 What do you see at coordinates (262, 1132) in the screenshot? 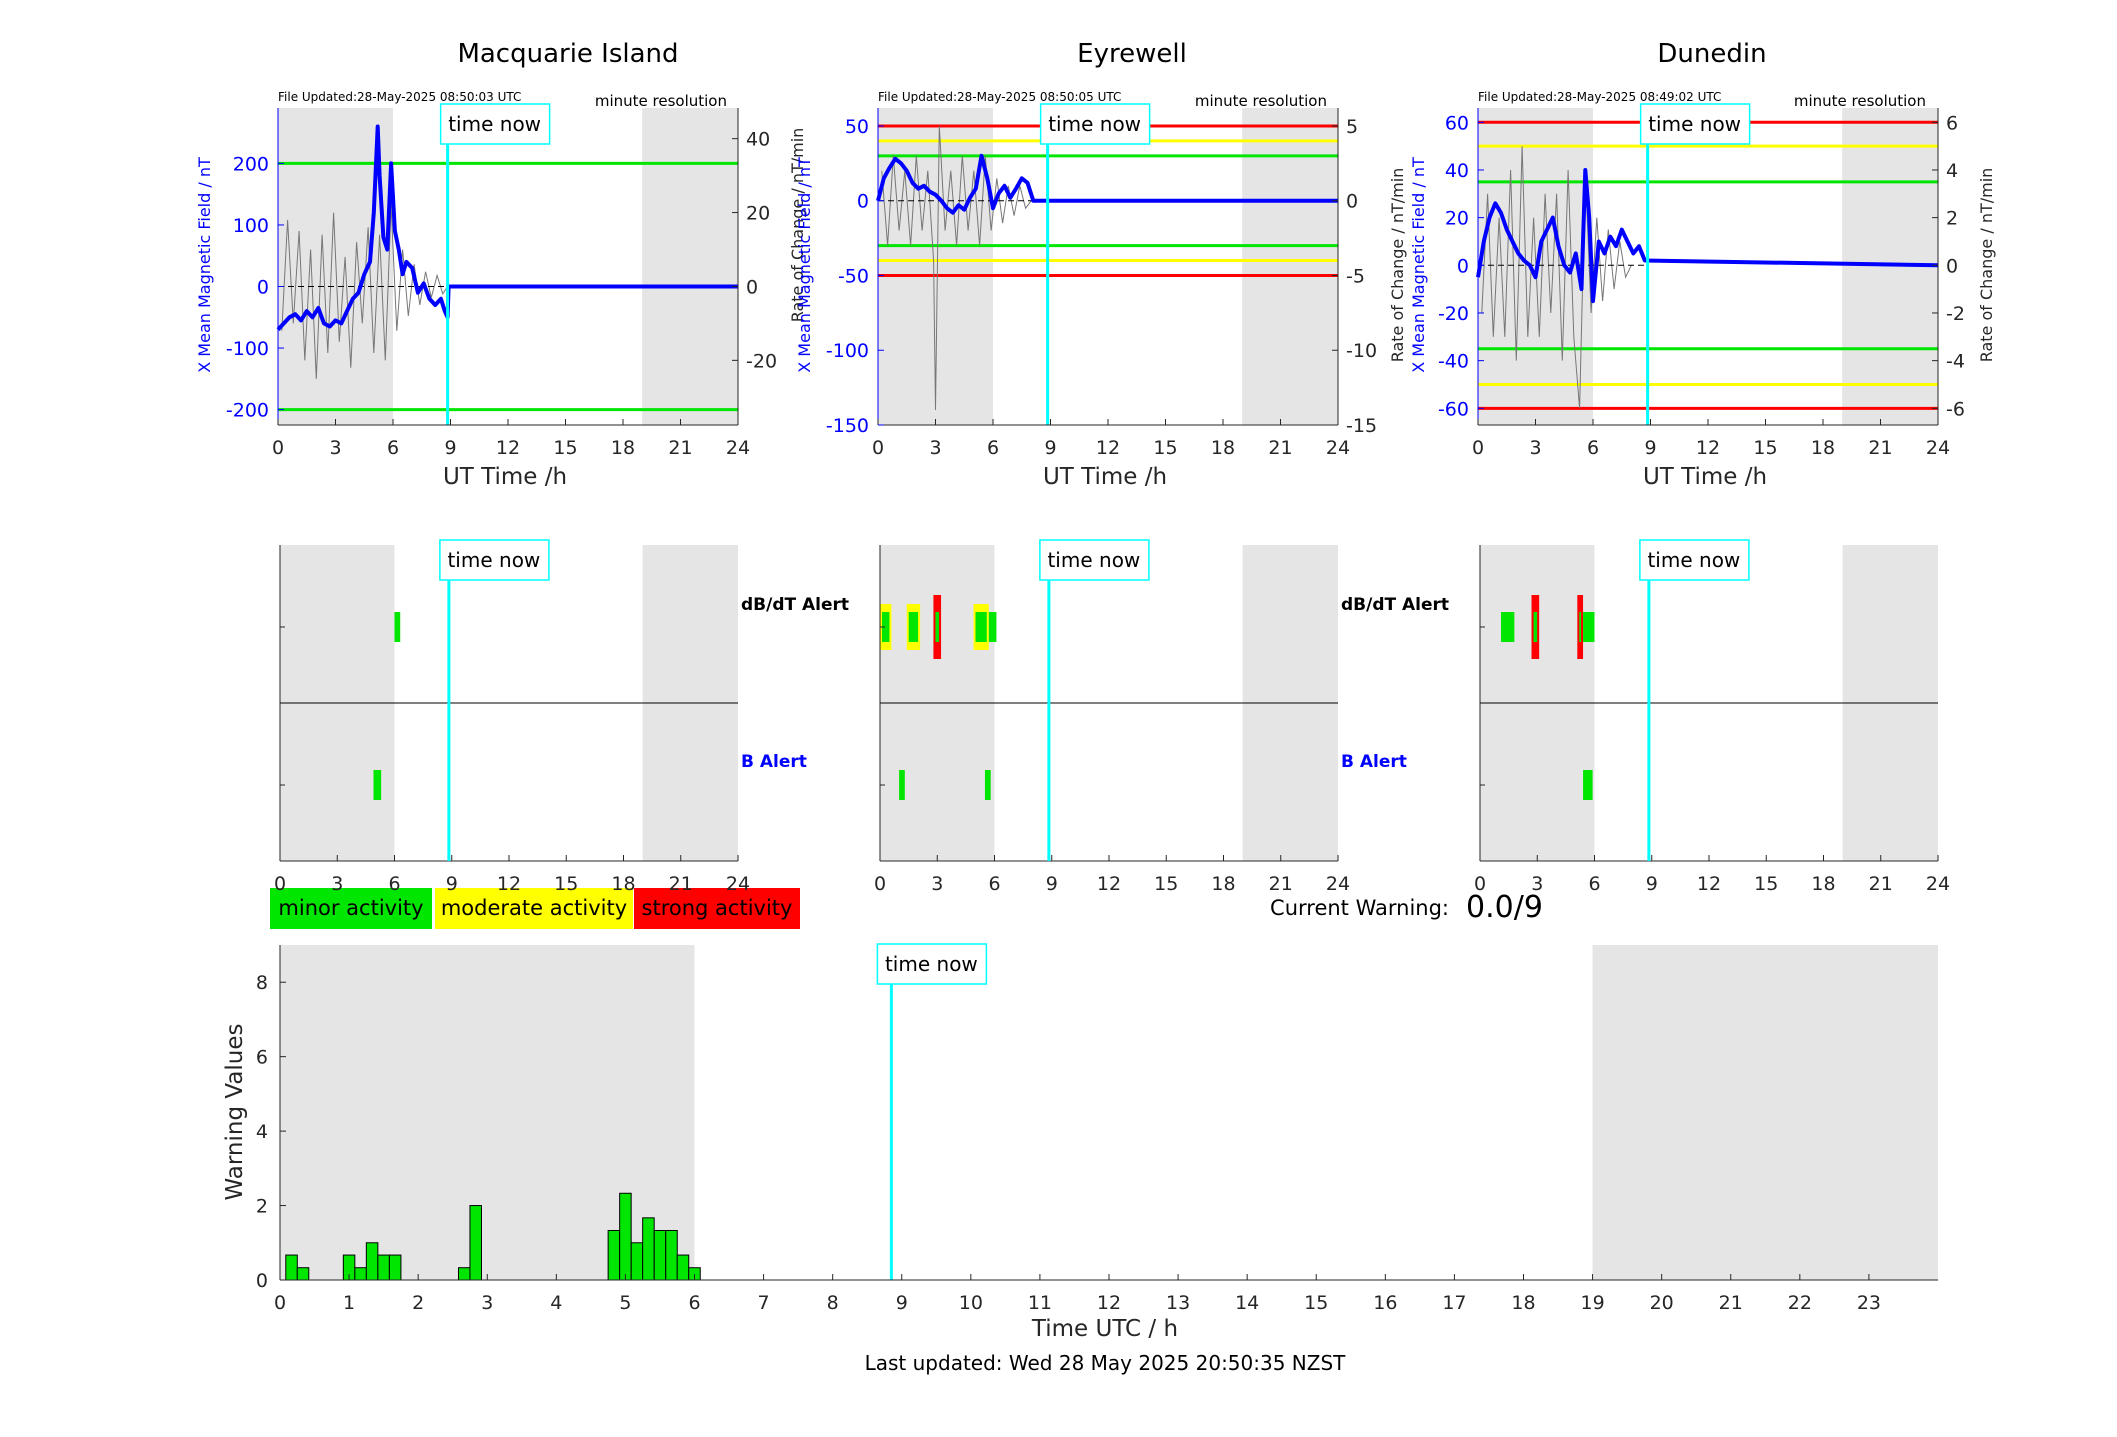
I see `warning-y-tick-label-4: 4` at bounding box center [262, 1132].